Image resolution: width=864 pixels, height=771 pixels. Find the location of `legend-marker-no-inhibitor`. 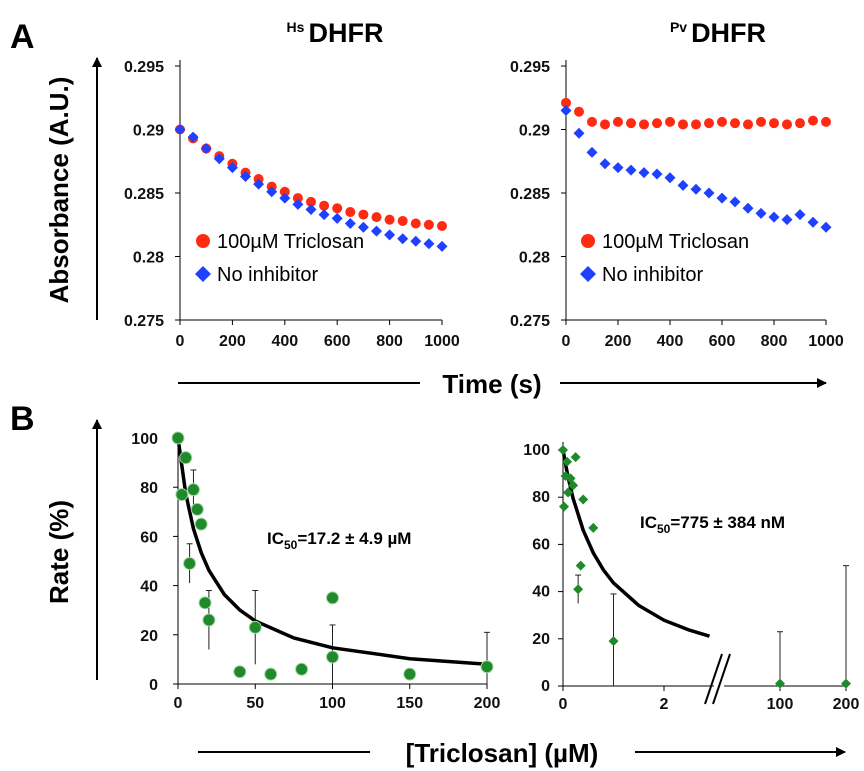

legend-marker-no-inhibitor is located at coordinates (203, 274).